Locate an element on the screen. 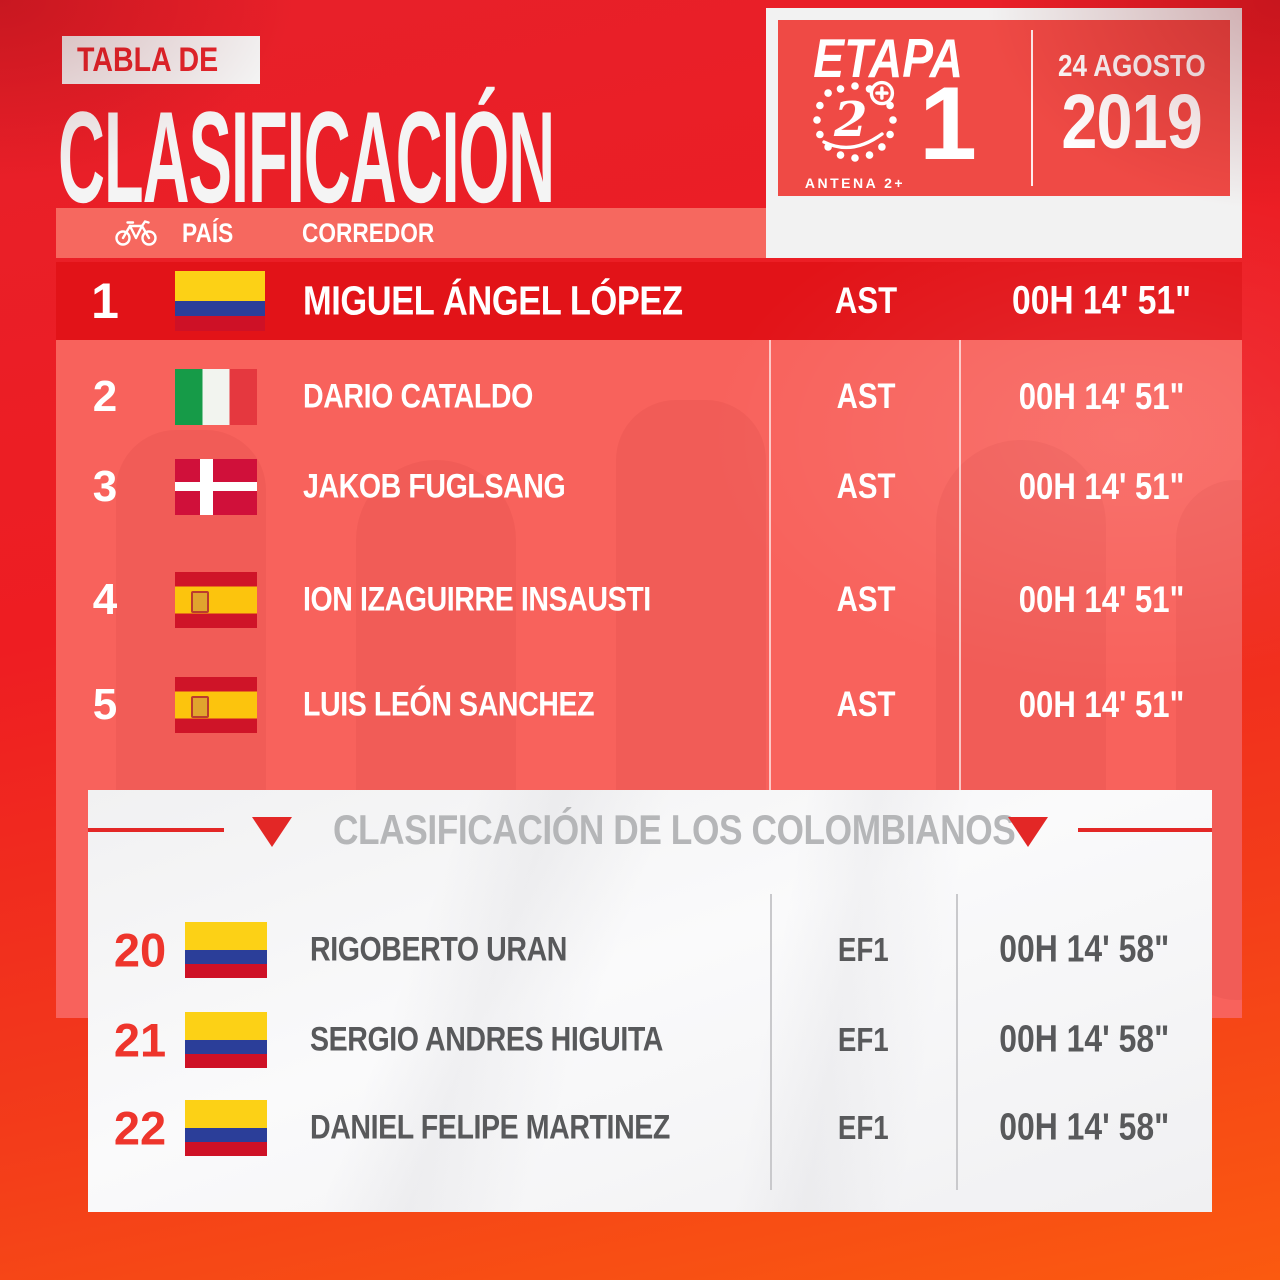 The height and width of the screenshot is (1280, 1280). ranking-row-4: 4 ION IZAGUIRRE INSAUSTI AST 00H 14' 51" is located at coordinates (649, 600).